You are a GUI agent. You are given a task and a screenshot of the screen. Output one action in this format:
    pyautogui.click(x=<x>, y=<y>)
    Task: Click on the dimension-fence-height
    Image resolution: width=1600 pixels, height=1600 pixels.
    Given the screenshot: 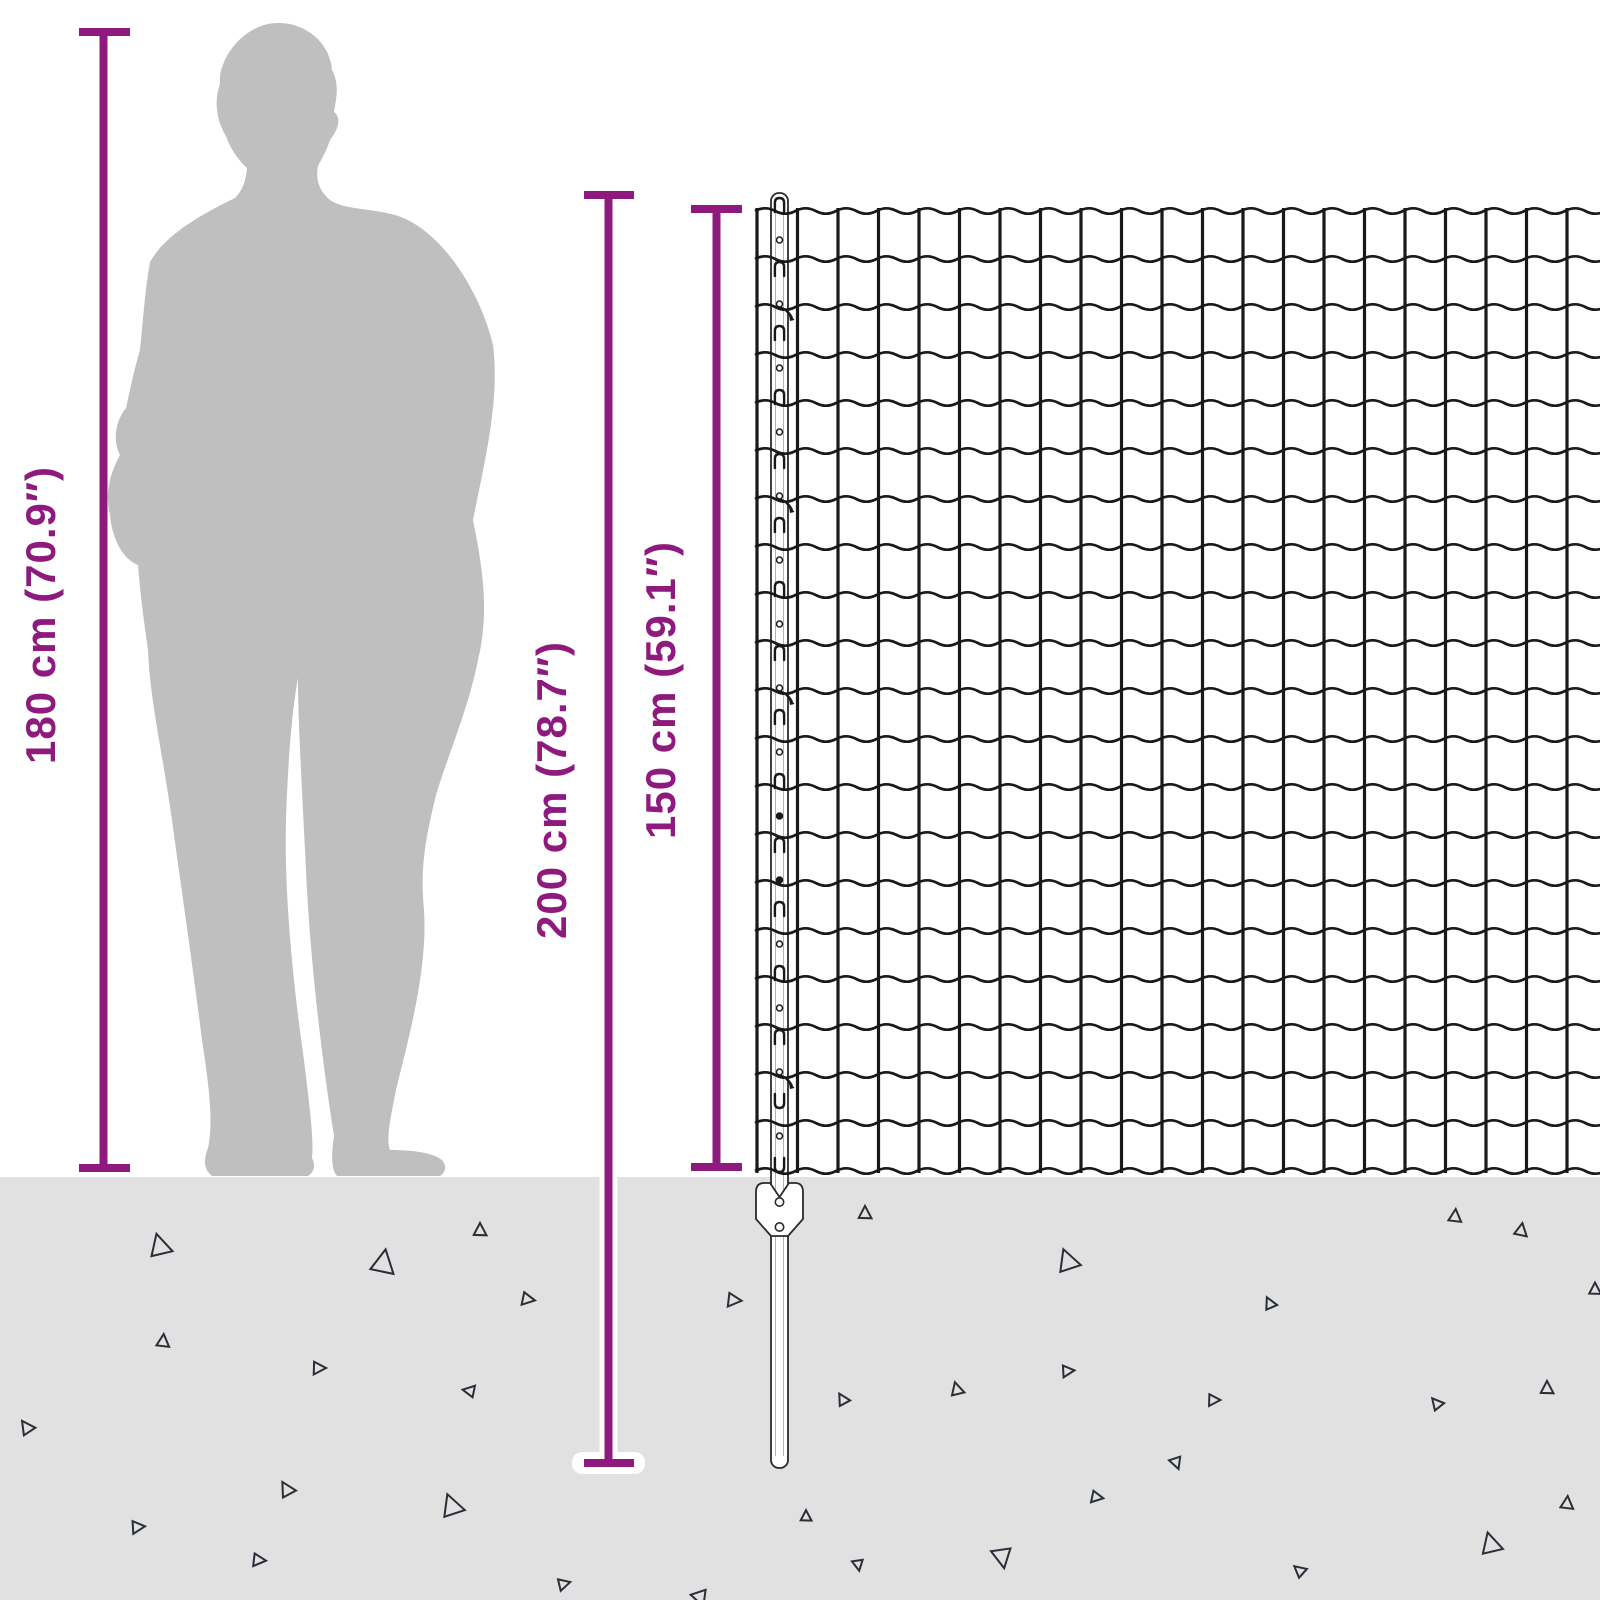 What is the action you would take?
    pyautogui.click(x=716, y=688)
    